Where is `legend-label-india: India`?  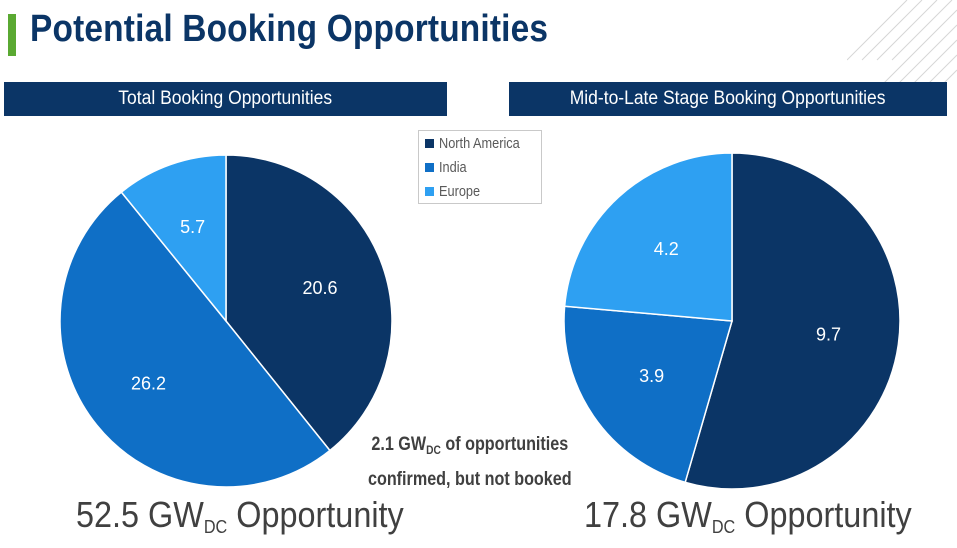
legend-label-india: India is located at coordinates (453, 167).